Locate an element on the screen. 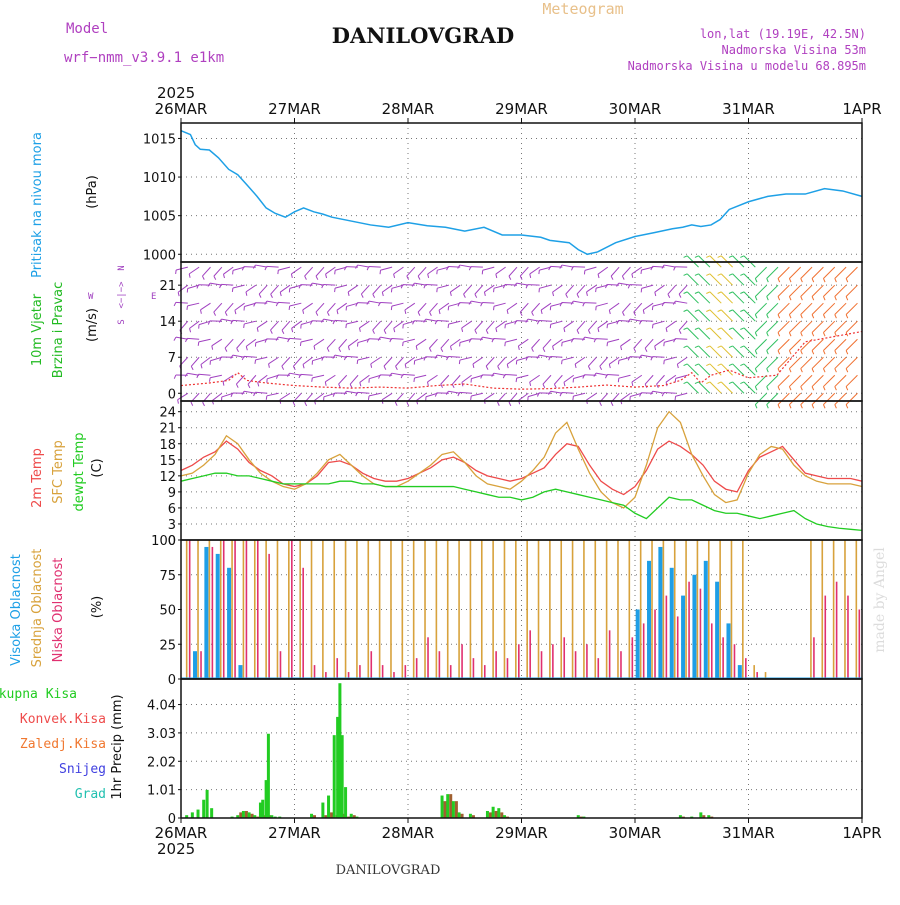 Image resolution: width=900 pixels, height=905 pixels. y-tick-label: 1.01 is located at coordinates (161, 791).